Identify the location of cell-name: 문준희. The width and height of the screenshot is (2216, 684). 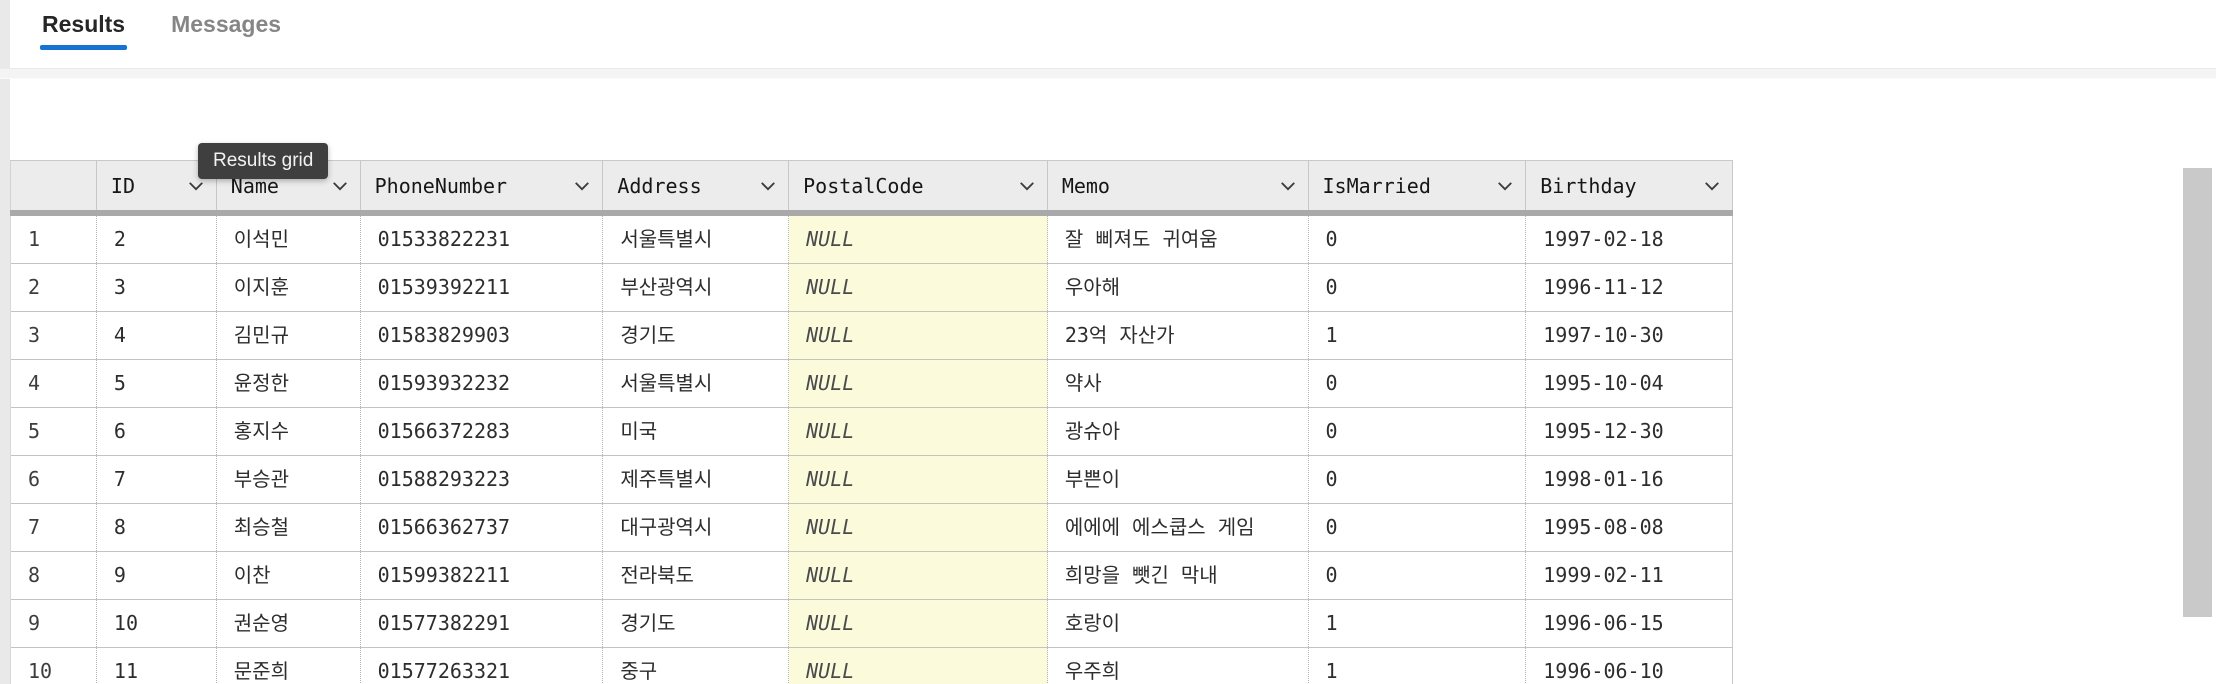
(289, 666).